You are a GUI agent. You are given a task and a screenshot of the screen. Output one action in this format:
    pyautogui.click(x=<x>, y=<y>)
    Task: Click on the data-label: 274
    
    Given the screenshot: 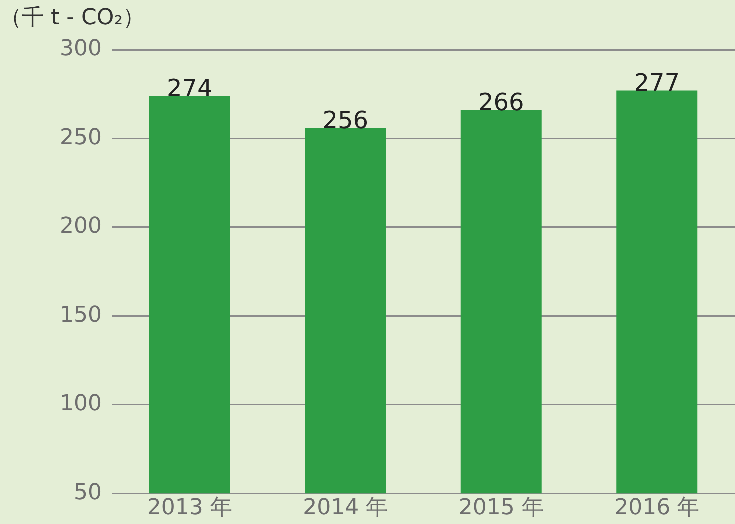 What is the action you would take?
    pyautogui.click(x=189, y=88)
    